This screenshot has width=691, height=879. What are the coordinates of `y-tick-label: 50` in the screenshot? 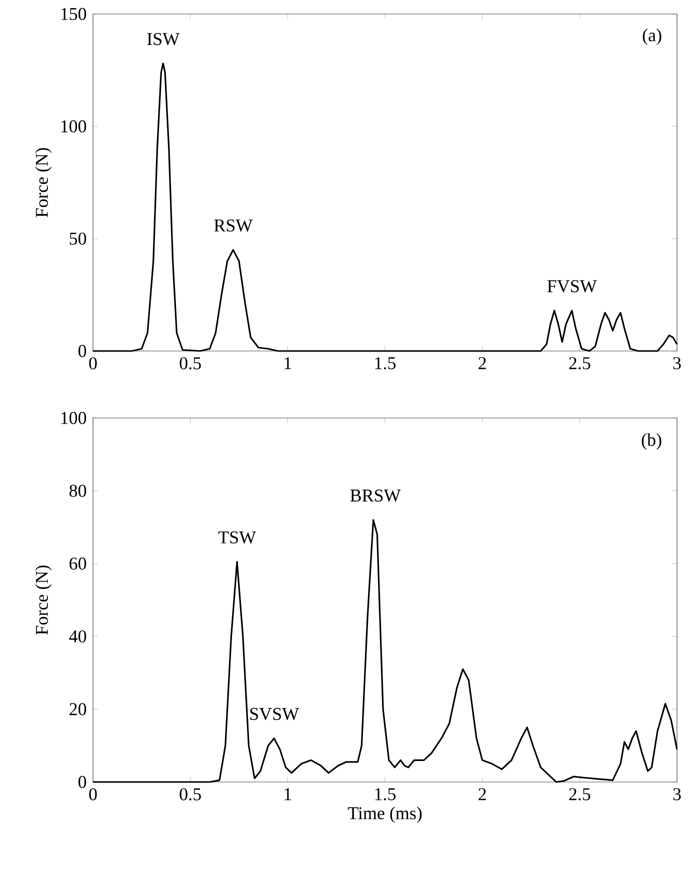 It's located at (78, 238).